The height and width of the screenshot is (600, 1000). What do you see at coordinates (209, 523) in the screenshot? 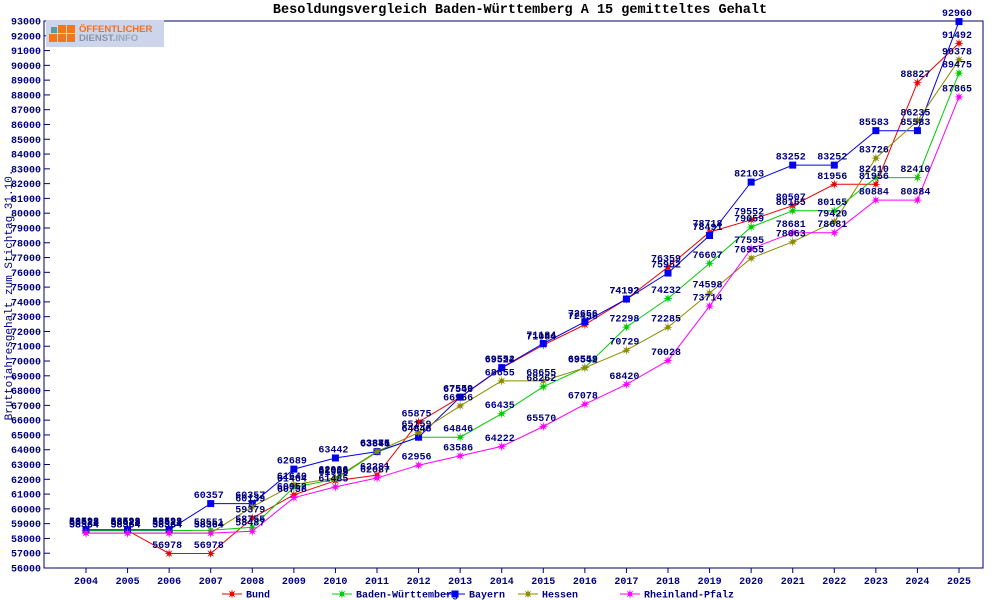
I see `data-point-label: 58551` at bounding box center [209, 523].